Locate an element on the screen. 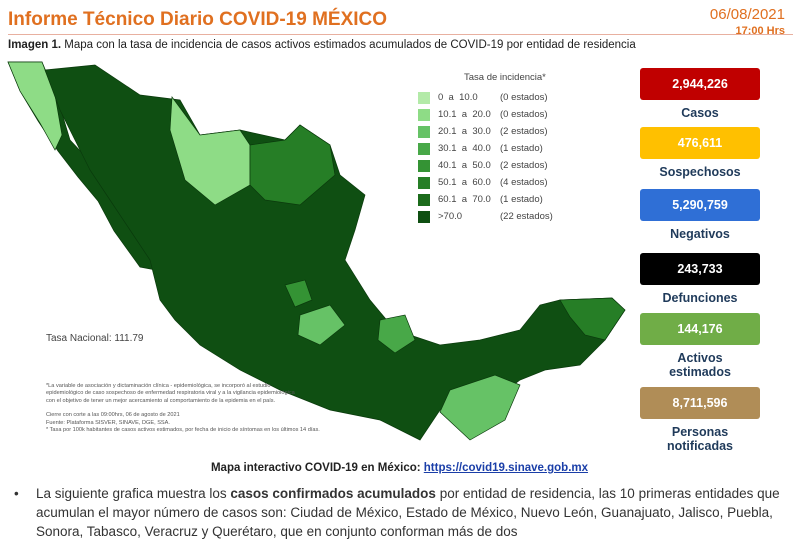  header-rule is located at coordinates (400, 34).